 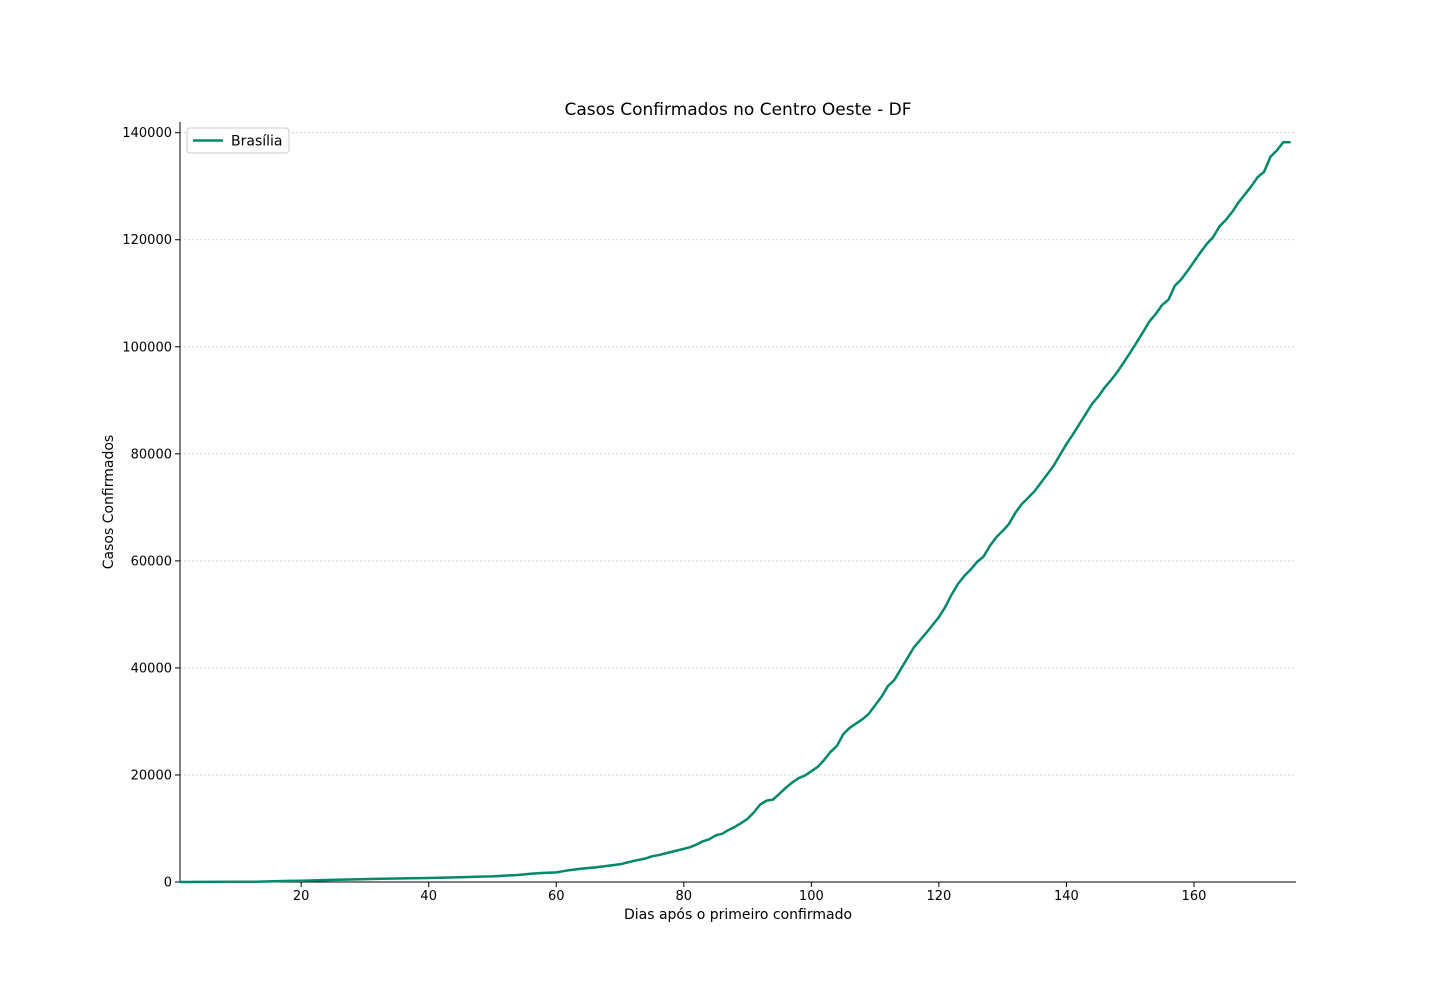 What do you see at coordinates (147, 240) in the screenshot?
I see `y-tick-label: 120000` at bounding box center [147, 240].